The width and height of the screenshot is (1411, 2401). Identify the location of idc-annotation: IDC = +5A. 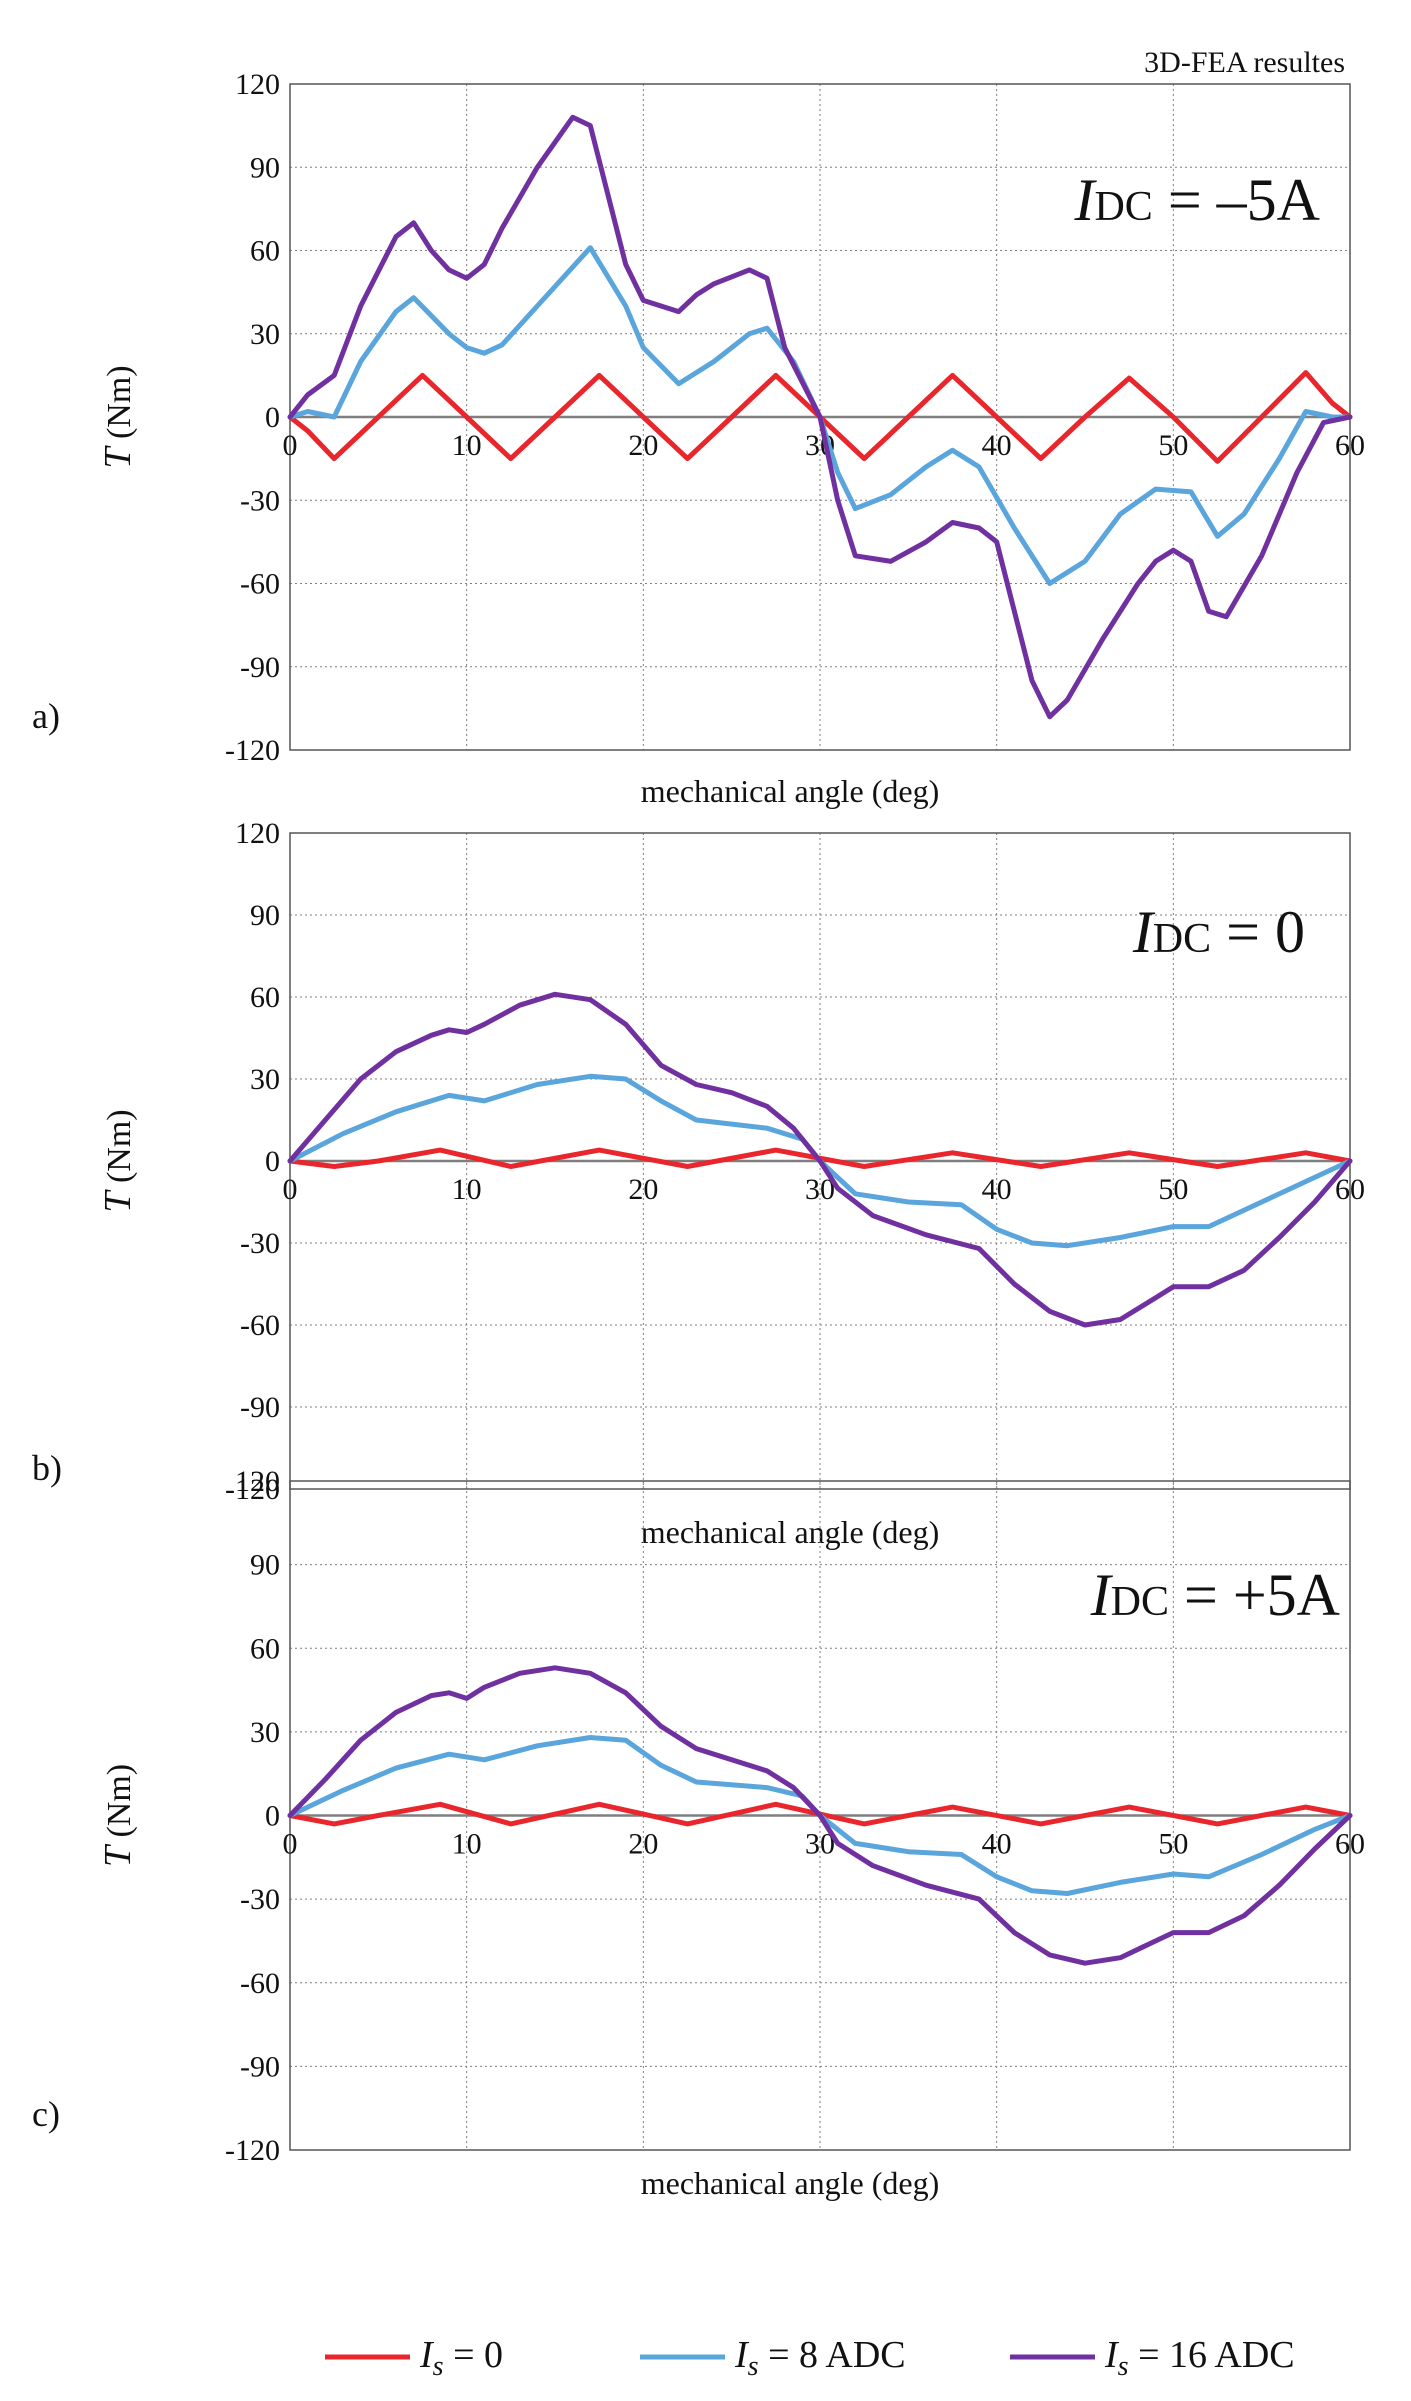
(1215, 1595).